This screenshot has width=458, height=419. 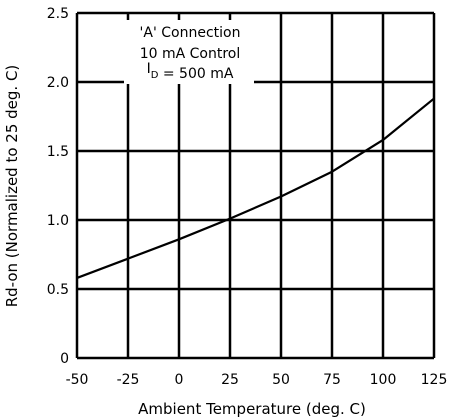 I want to click on y-tick-label: 2.0, so click(x=58, y=83).